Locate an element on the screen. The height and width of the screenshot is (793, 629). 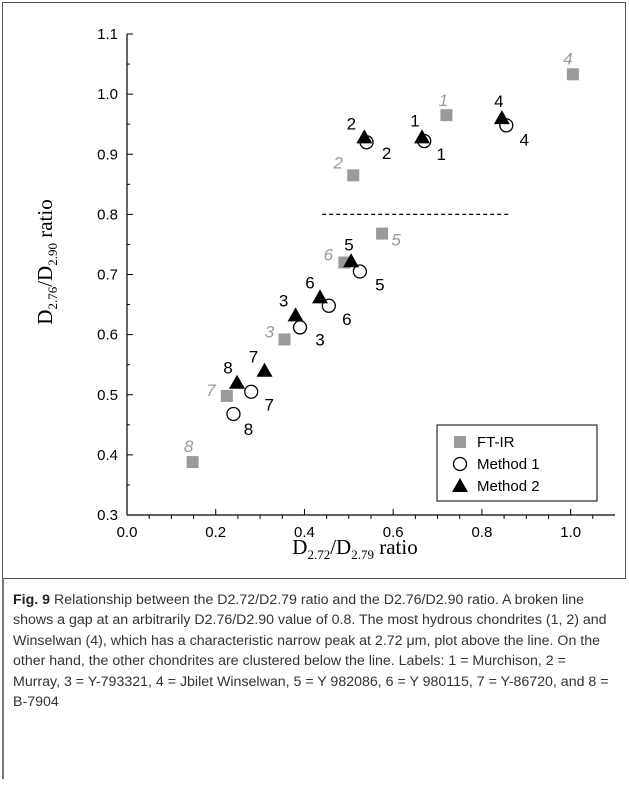
y-tick-label: 1.0 is located at coordinates (107, 94).